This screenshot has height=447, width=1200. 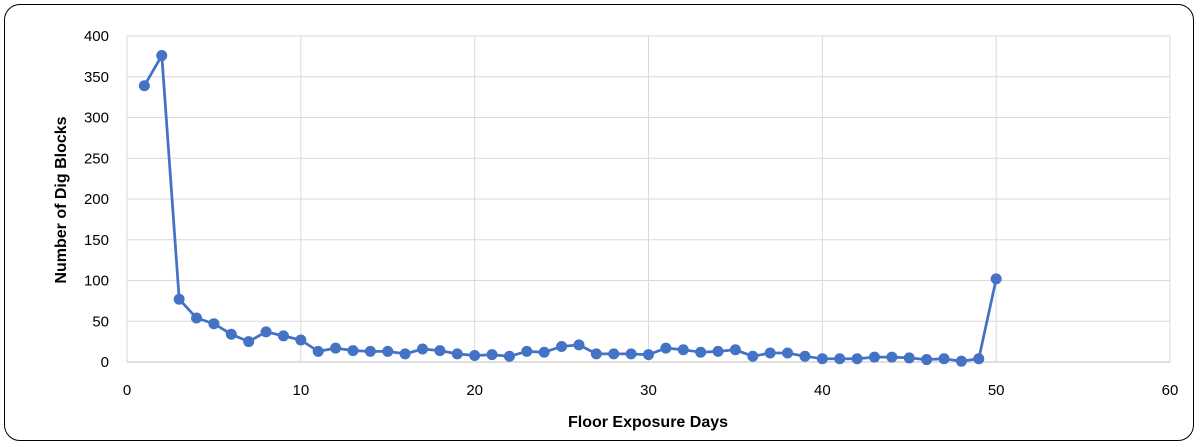 I want to click on x-tick-labels: 0 10 20 30 40 50 60, so click(x=651, y=390).